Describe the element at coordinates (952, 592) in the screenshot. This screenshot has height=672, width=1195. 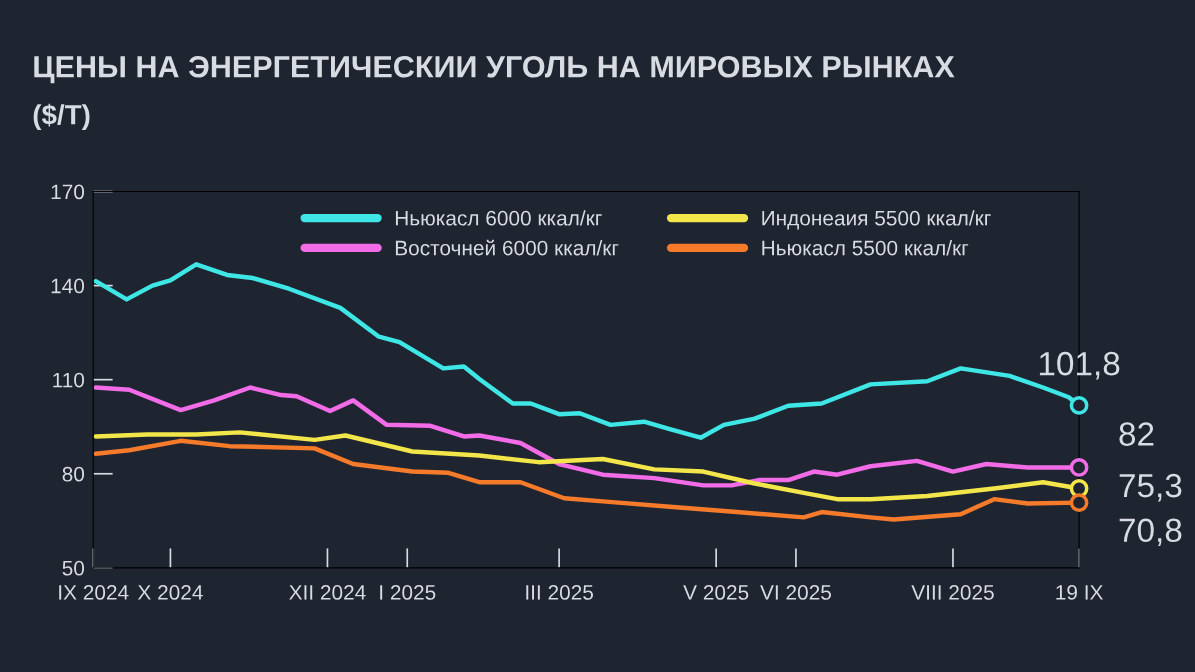
I see `x-tick-label: VIII 2025` at that location.